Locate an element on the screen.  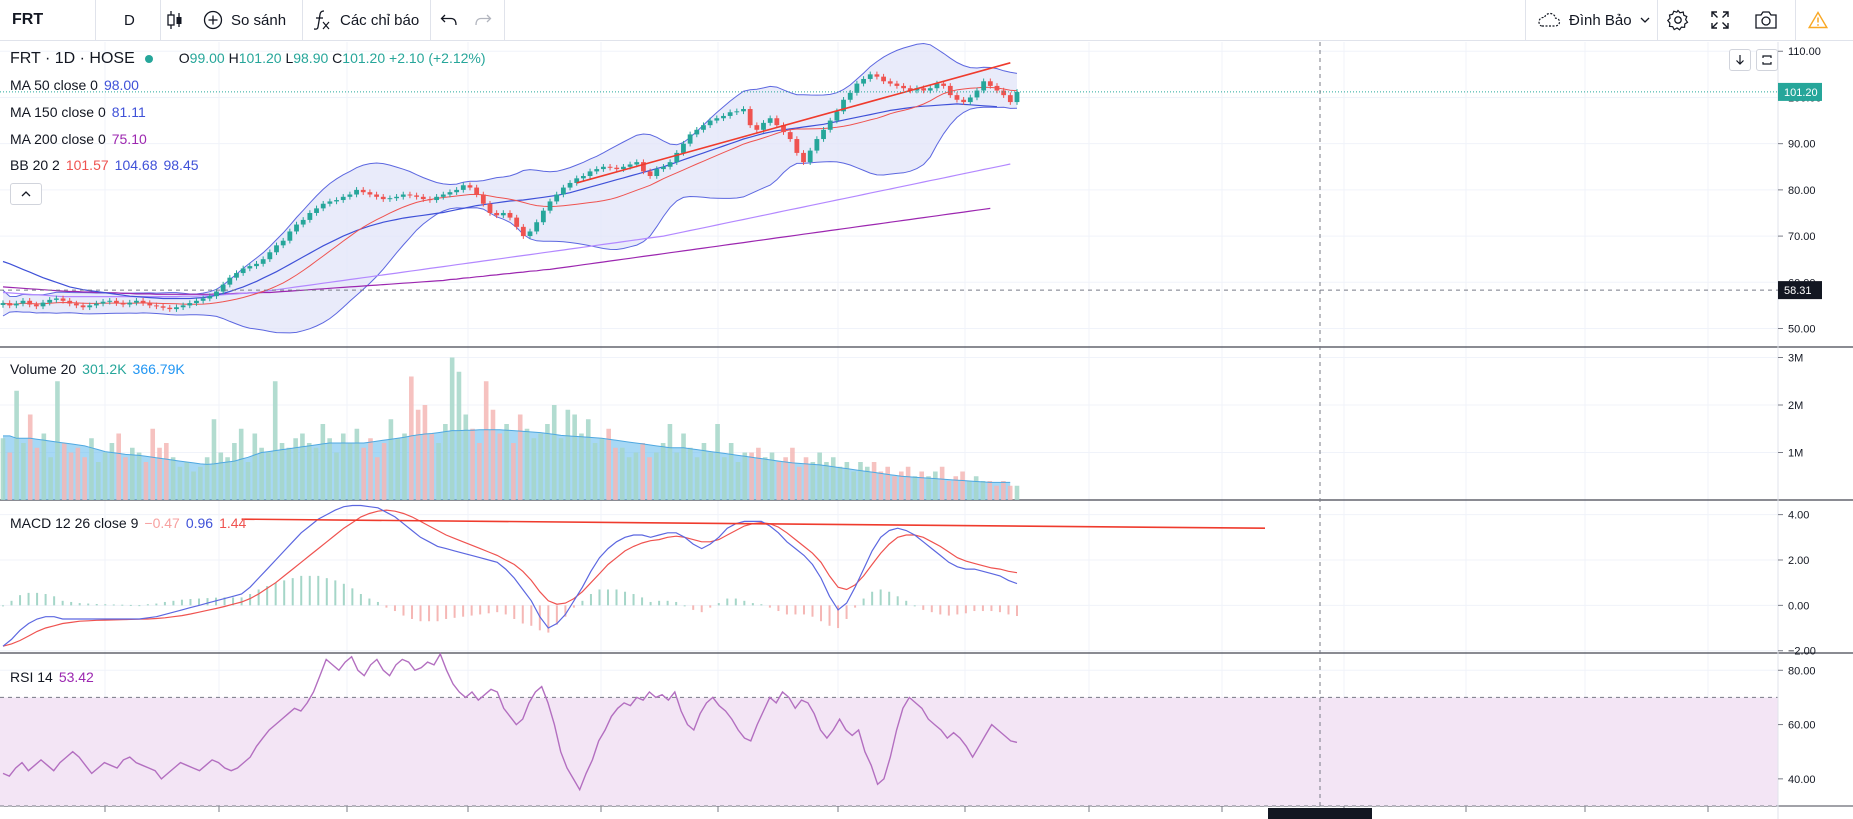
macd-pane is located at coordinates (634, 575).